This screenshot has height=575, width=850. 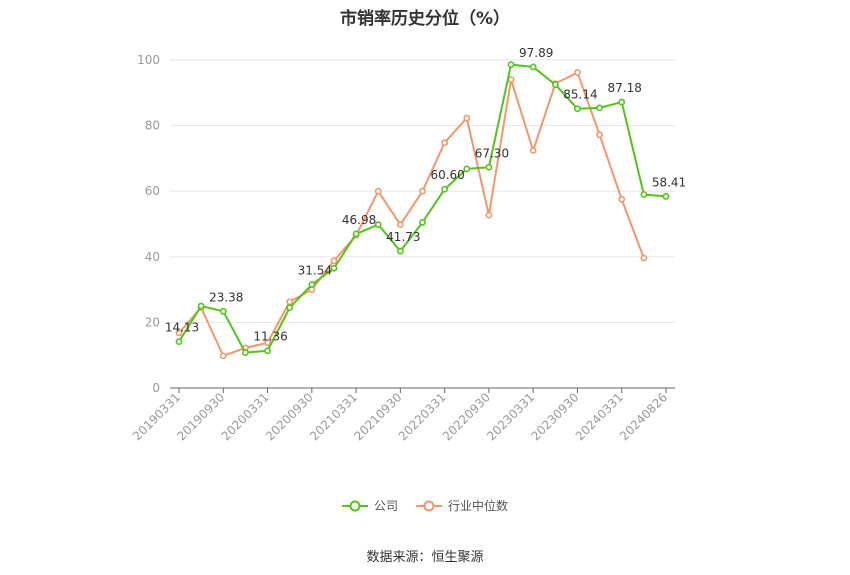 I want to click on legend-item-industry-median: 行业中位数, so click(x=462, y=505).